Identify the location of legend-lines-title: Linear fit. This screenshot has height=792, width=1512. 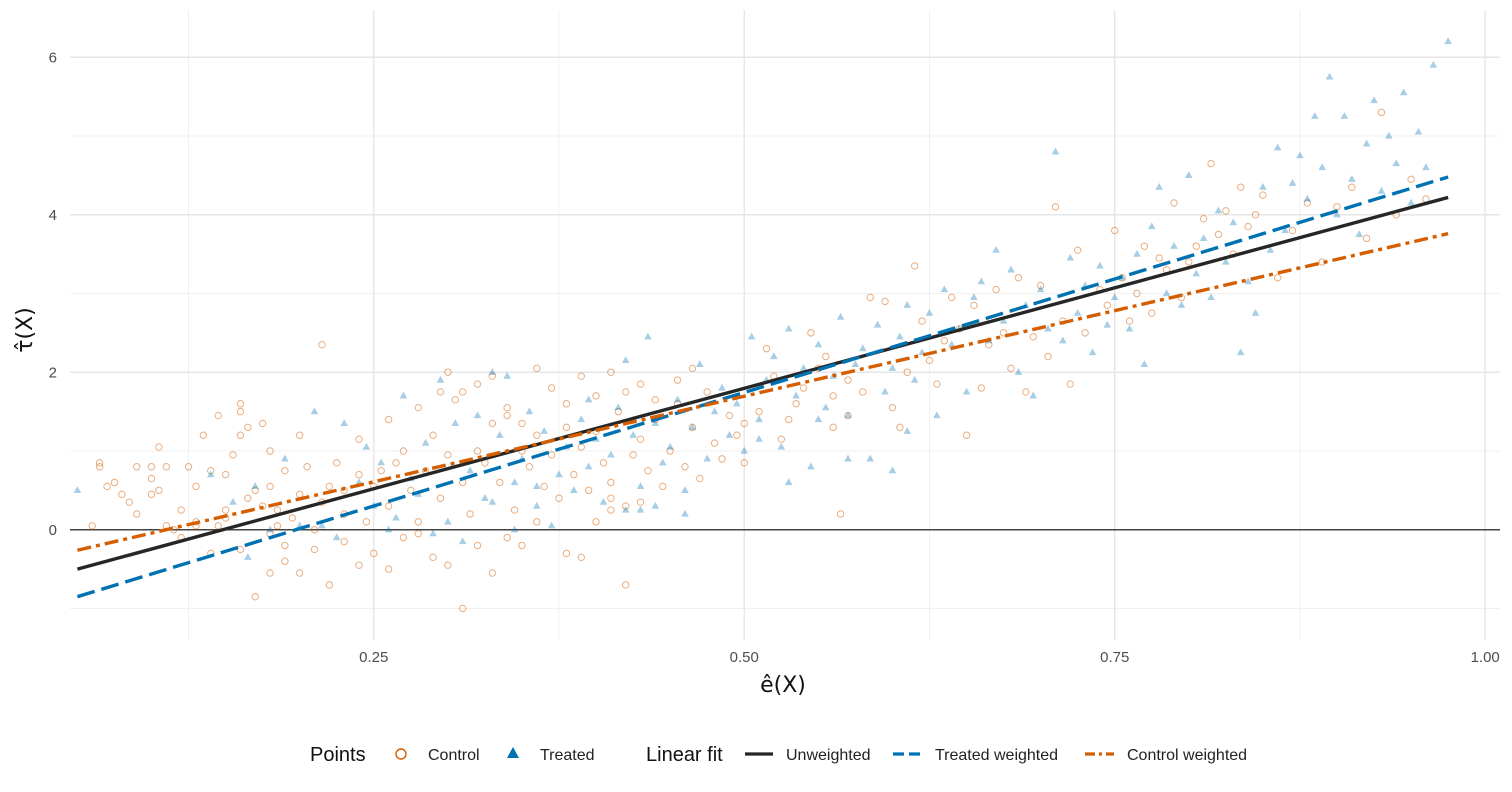
(684, 755).